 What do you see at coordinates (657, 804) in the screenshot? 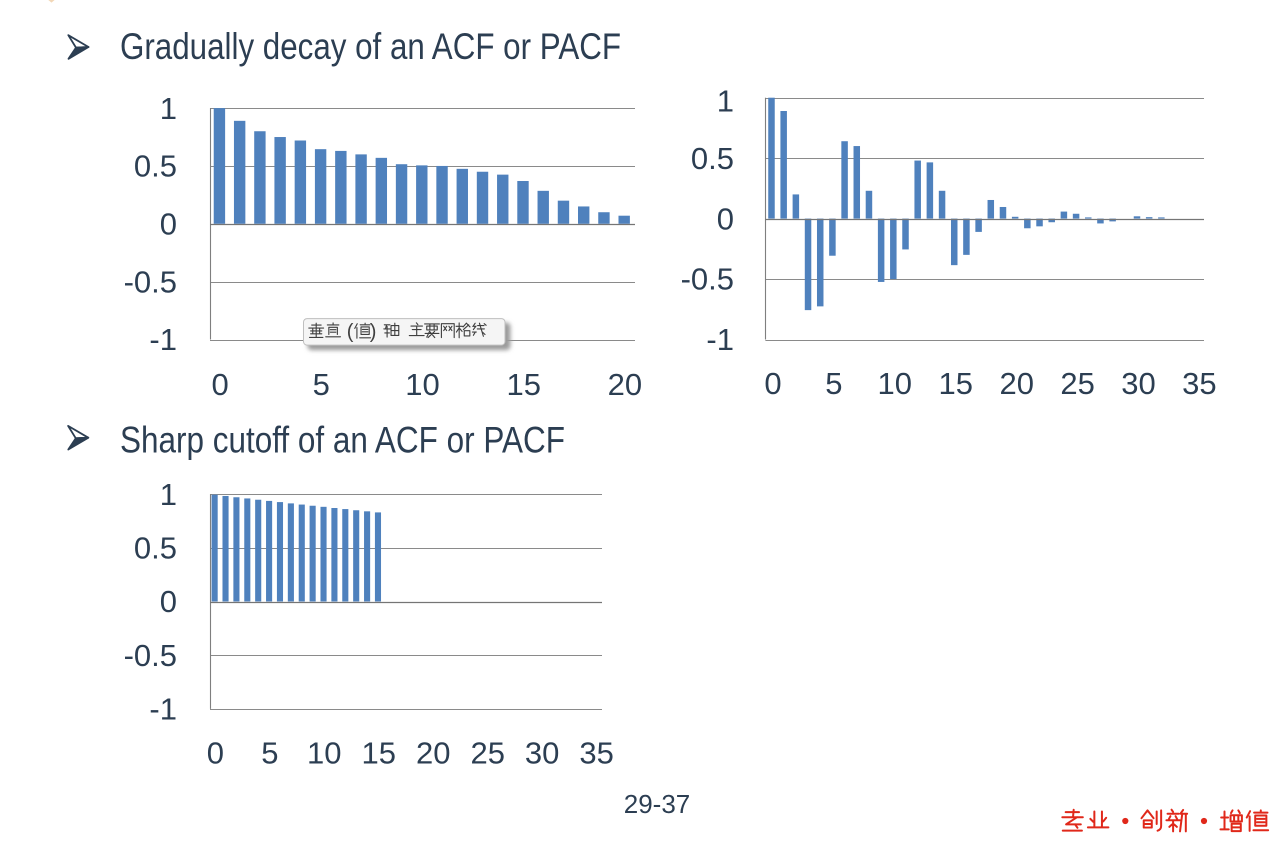
I see `svg-text: 29-37` at bounding box center [657, 804].